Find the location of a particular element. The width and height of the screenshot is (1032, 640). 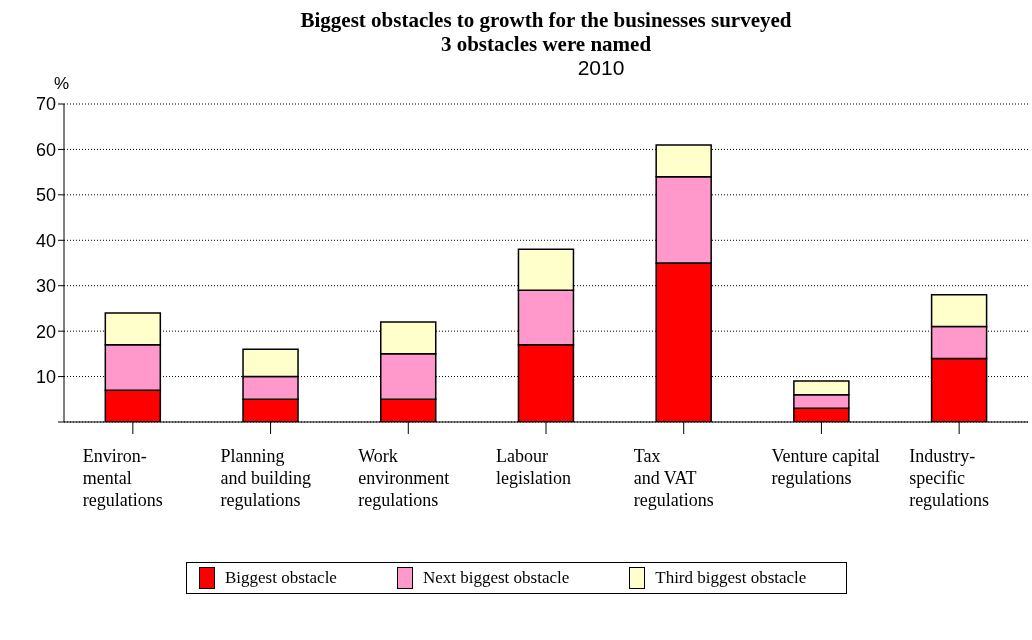

y-tick-label: 40 is located at coordinates (45, 240).